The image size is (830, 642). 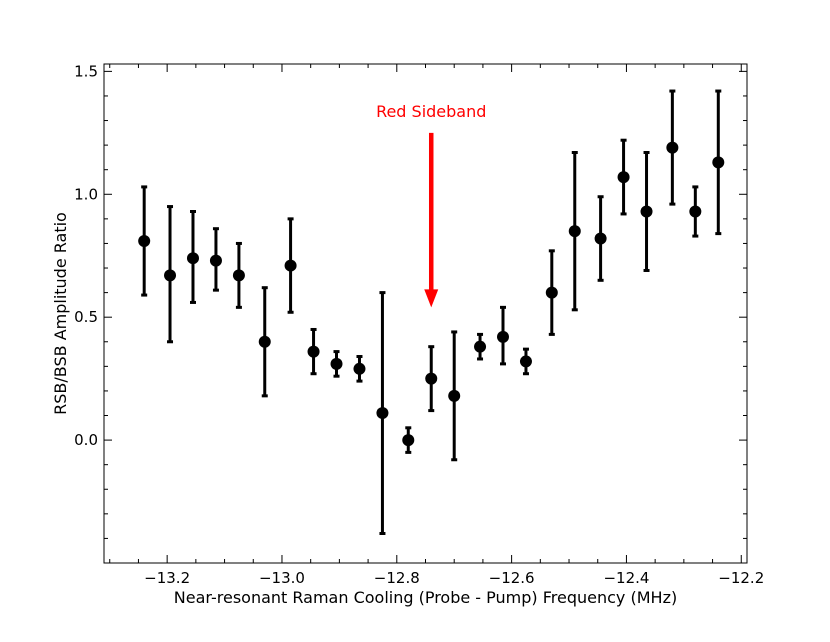 What do you see at coordinates (431, 298) in the screenshot?
I see `red-sideband-arrow-head` at bounding box center [431, 298].